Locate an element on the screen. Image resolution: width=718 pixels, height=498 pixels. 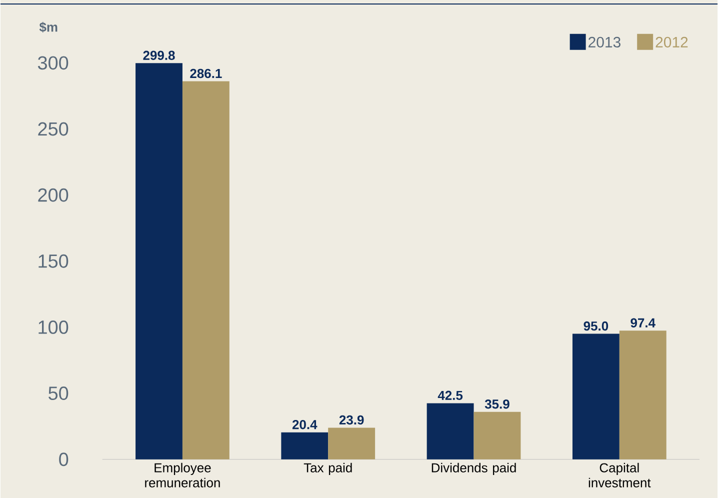
data-label: 23.9 is located at coordinates (351, 419).